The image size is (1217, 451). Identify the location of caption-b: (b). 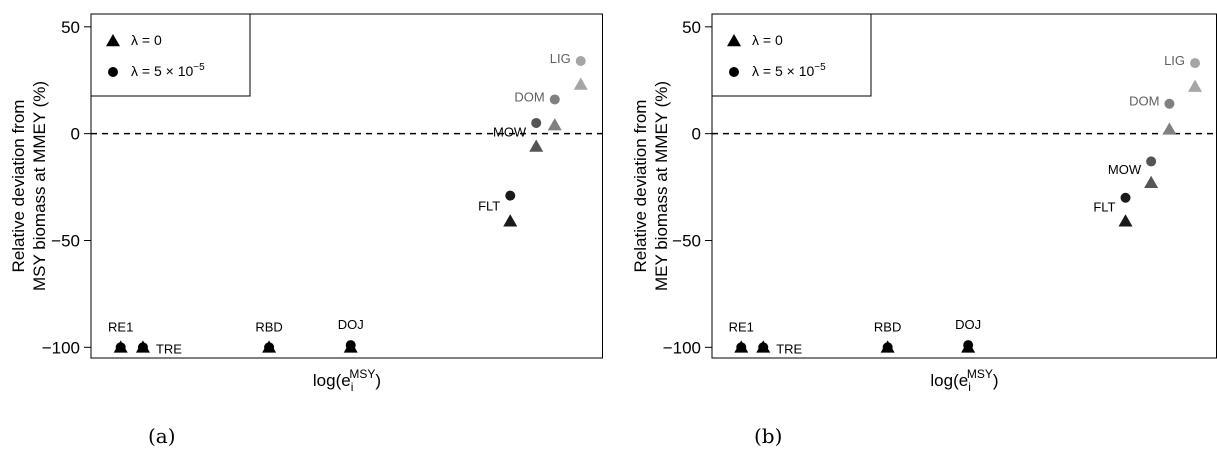
(768, 436).